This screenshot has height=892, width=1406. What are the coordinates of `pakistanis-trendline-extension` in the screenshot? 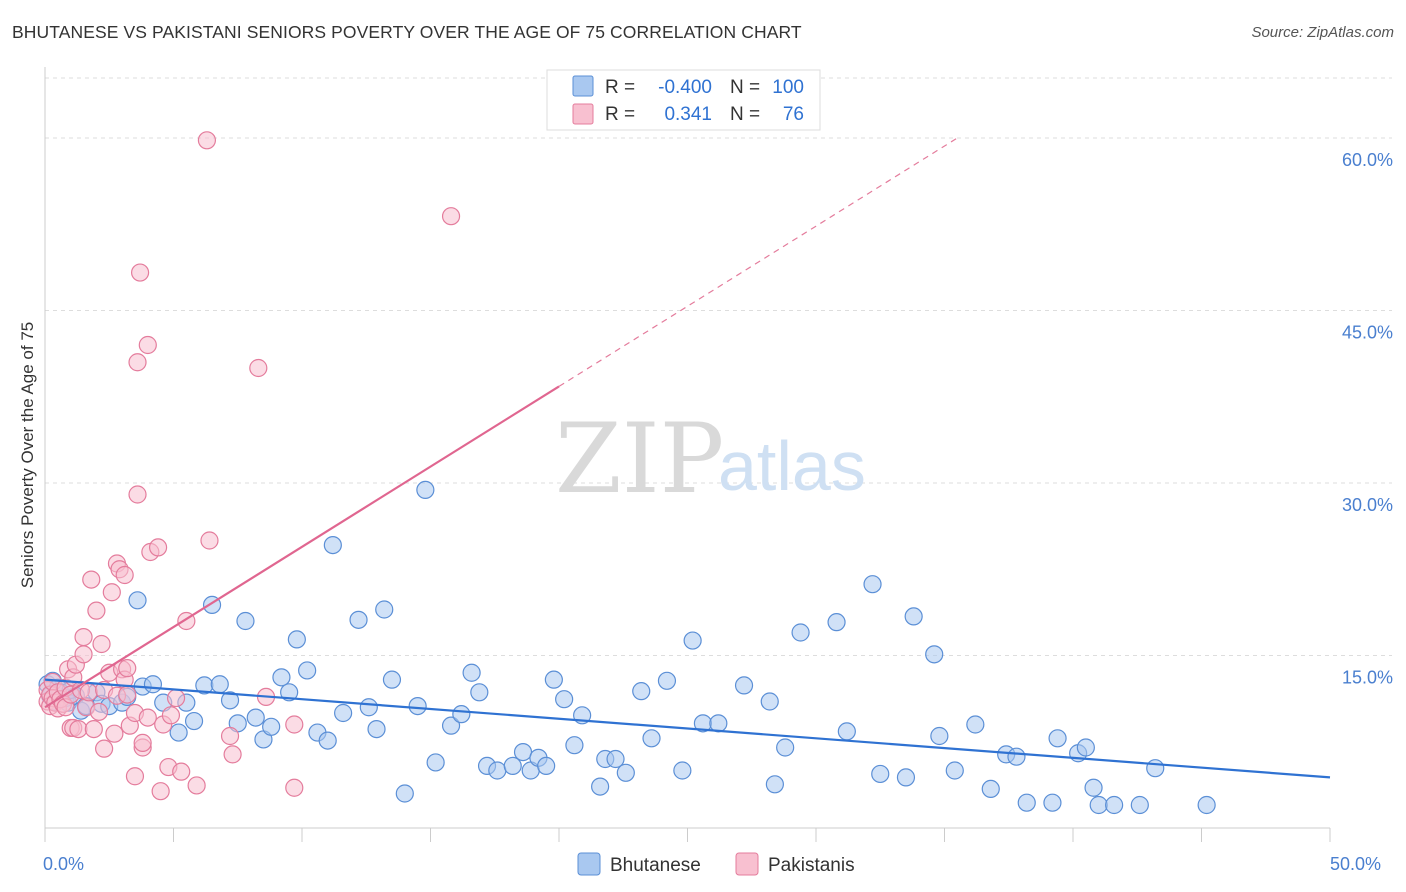 It's located at (758, 262).